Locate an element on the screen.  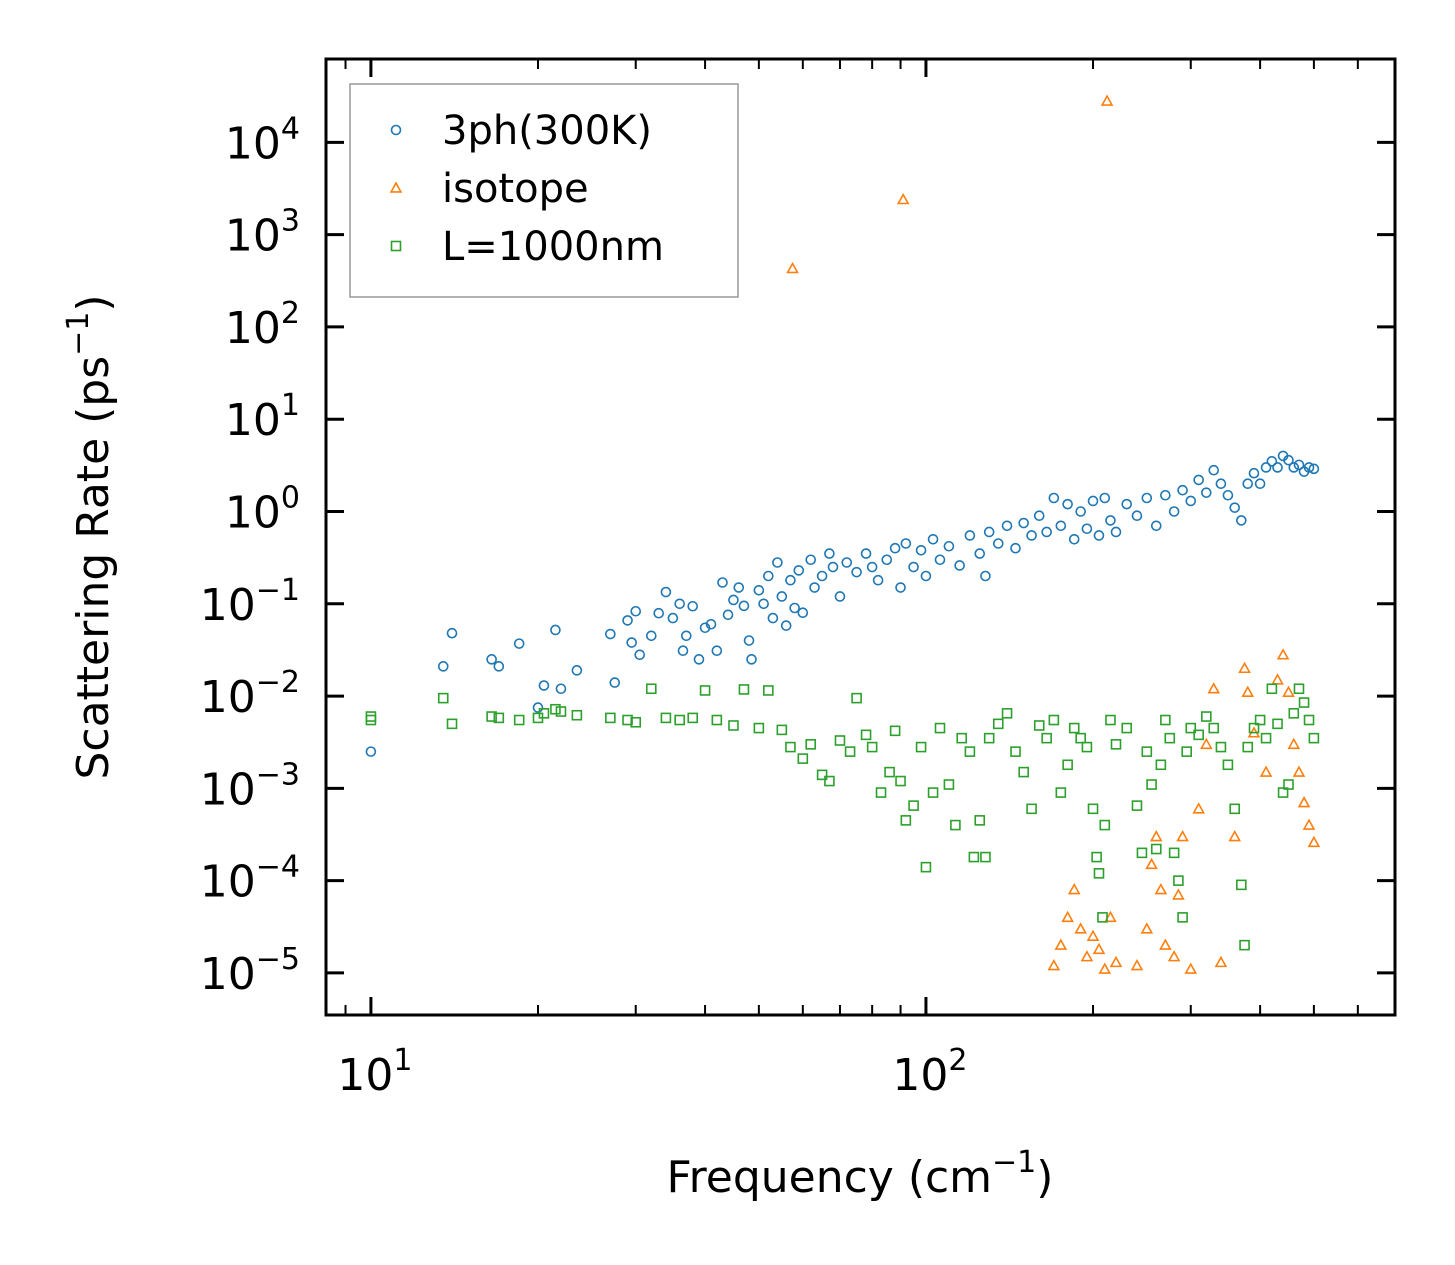
x-tick-label: 102 is located at coordinates (929, 1072).